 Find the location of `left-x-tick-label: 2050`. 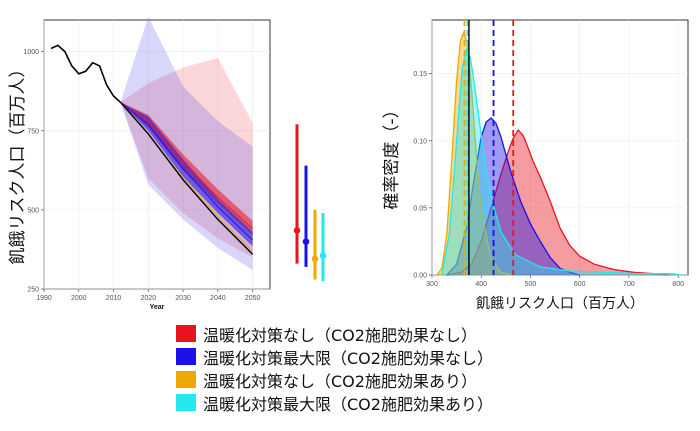

left-x-tick-label: 2050 is located at coordinates (253, 298).